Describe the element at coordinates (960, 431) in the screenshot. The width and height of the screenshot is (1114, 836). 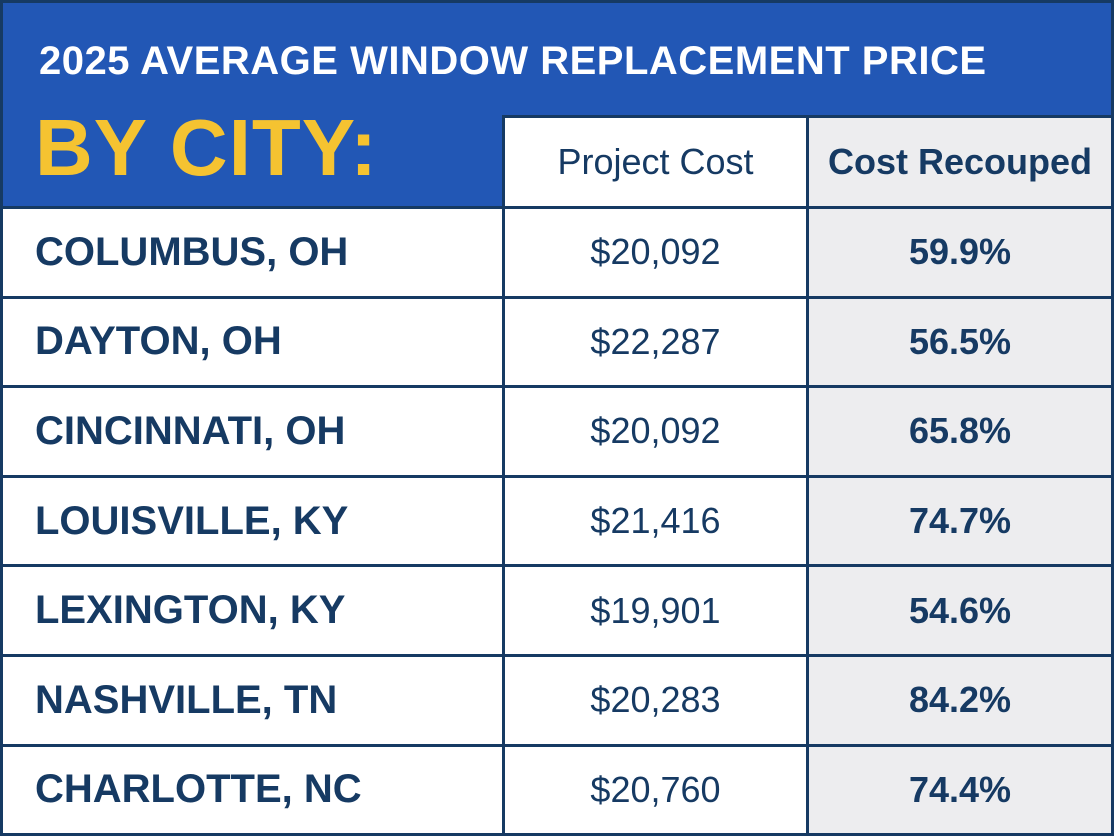
I see `cost-recouped-cell: 65.8%` at that location.